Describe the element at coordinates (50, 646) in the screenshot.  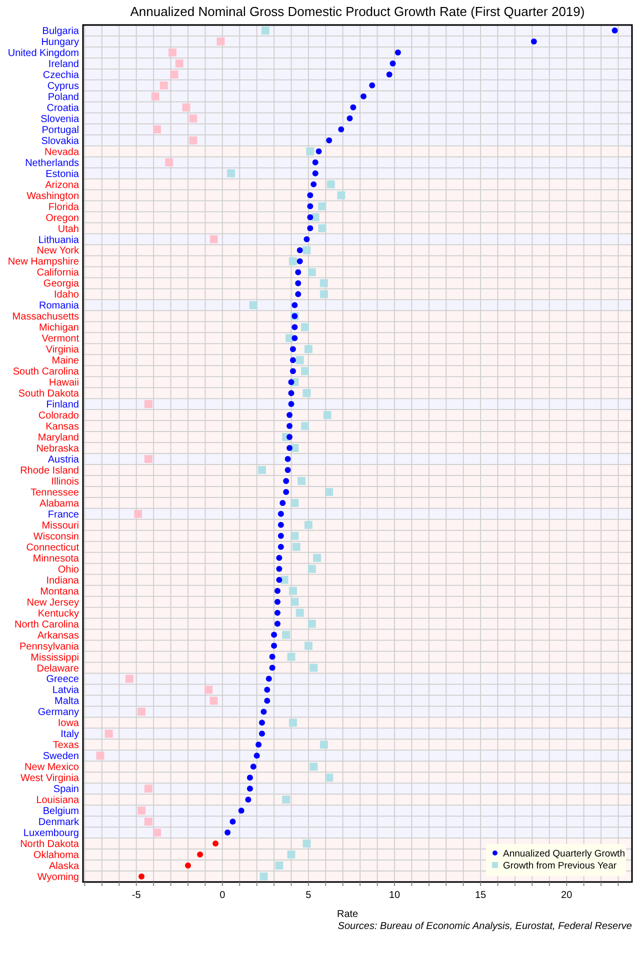
I see `y-tick-label: Pennsylvania` at that location.